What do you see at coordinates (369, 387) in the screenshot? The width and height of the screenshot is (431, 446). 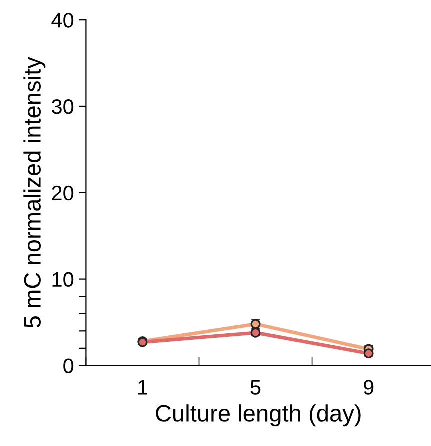 I see `x-tick-label: 9` at bounding box center [369, 387].